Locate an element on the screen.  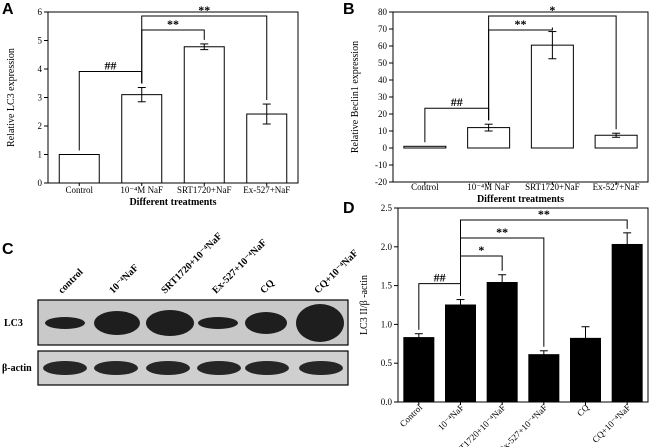
chart-a-ytick-label: 4 is located at coordinates (40, 69).